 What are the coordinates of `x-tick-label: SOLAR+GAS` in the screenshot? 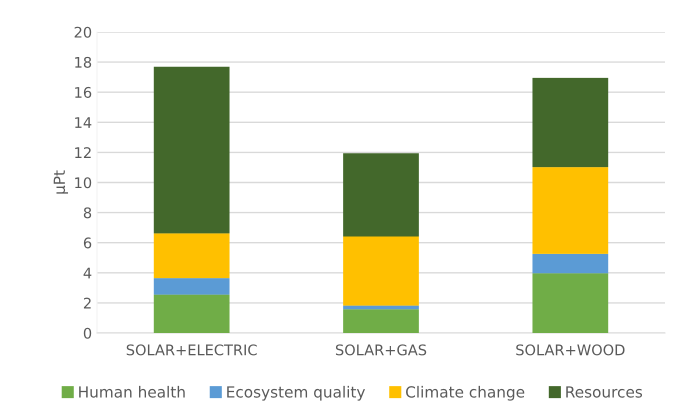 It's located at (381, 350).